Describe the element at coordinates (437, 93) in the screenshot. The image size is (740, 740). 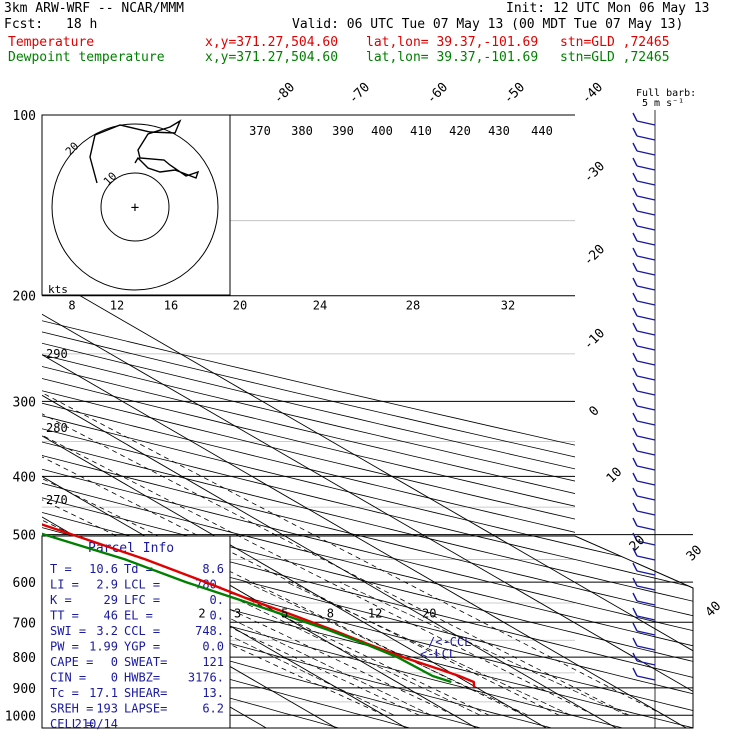
I see `isotherm-label: -60` at that location.